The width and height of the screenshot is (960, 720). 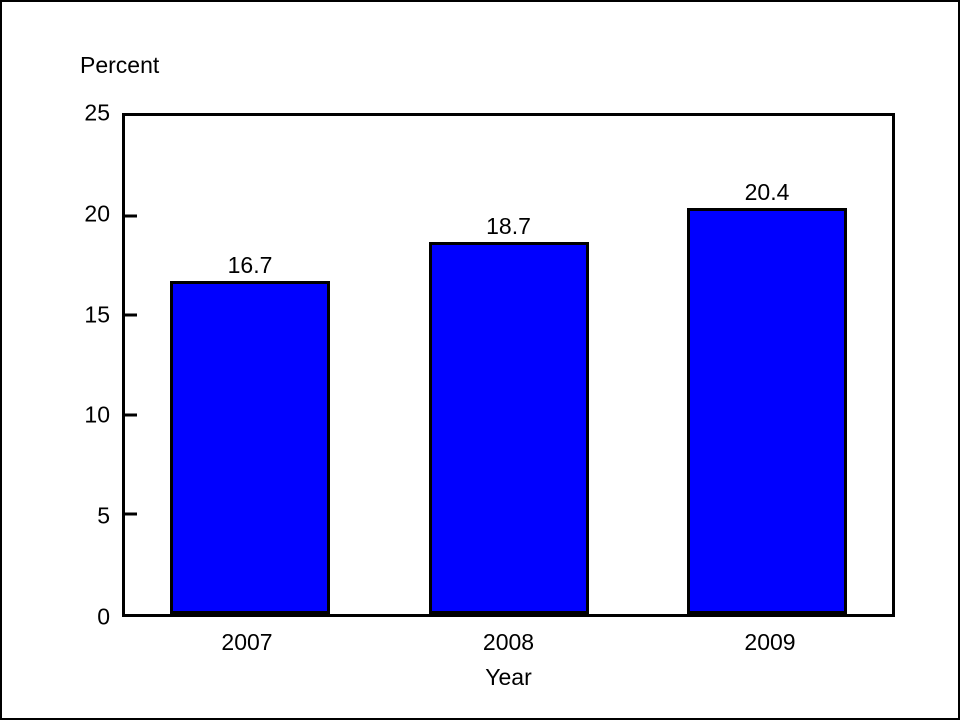 I want to click on x-axis-tick-labels: 2007 2008 2009, so click(x=508, y=642).